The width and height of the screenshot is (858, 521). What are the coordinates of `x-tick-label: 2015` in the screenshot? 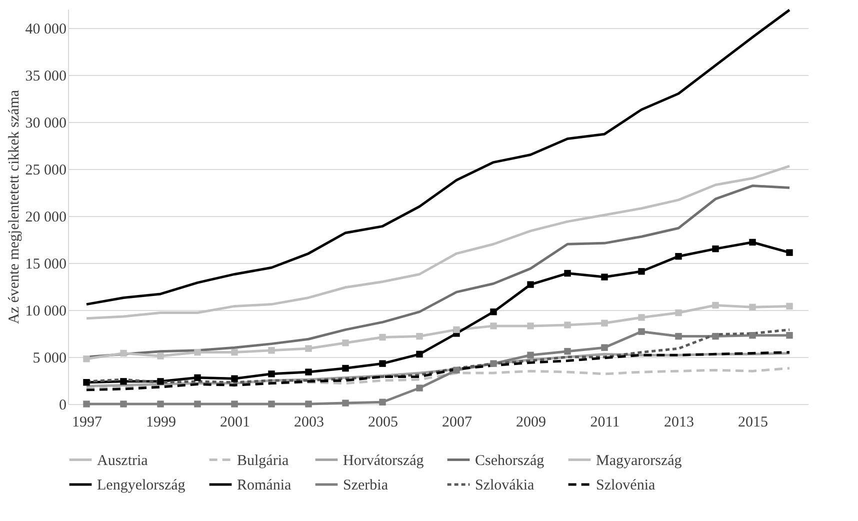 It's located at (753, 422).